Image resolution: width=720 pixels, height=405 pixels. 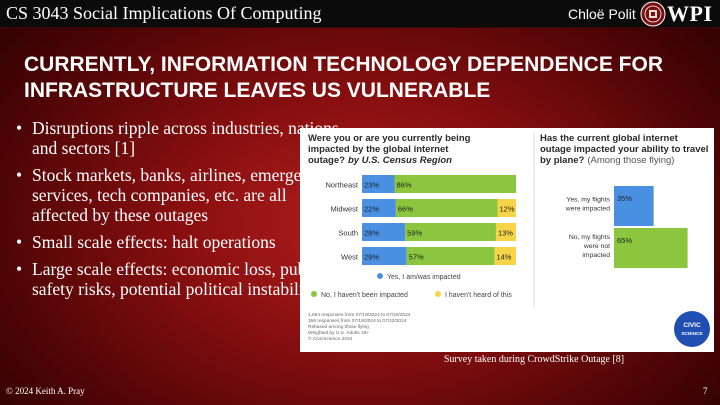 What do you see at coordinates (405, 209) in the screenshot?
I see `left-bar-value-label: 66%` at bounding box center [405, 209].